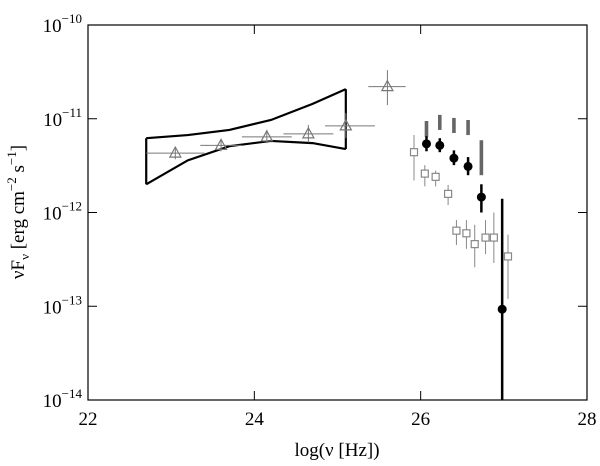 This screenshot has height=466, width=600. Describe the element at coordinates (420, 419) in the screenshot. I see `x-tick-label: 26` at that location.